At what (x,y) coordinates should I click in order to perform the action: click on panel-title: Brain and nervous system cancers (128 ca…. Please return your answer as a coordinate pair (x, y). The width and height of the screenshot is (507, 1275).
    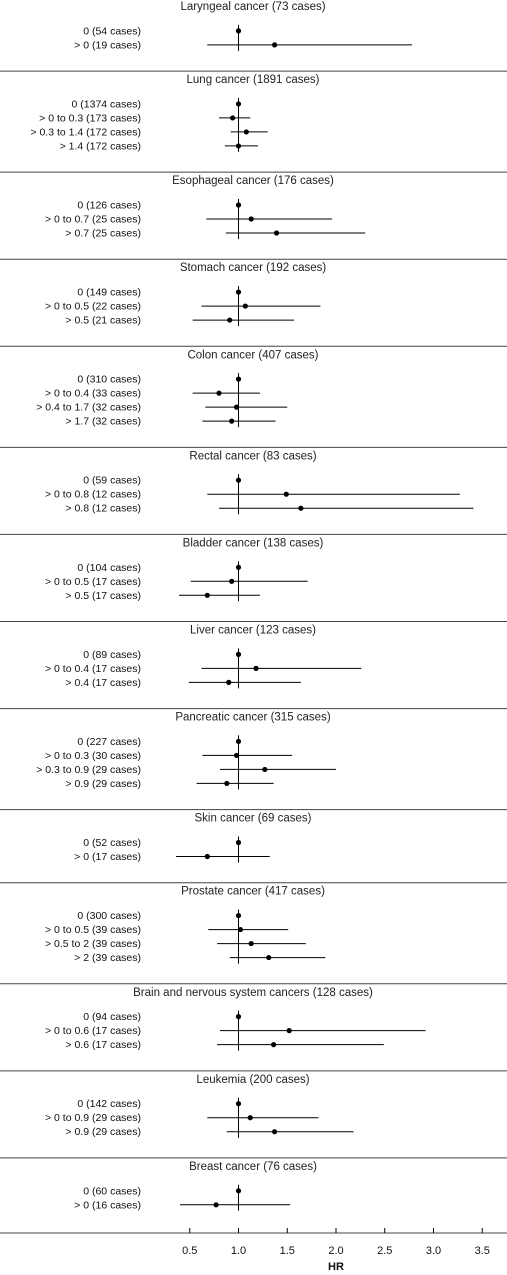
    Looking at the image, I should click on (253, 993).